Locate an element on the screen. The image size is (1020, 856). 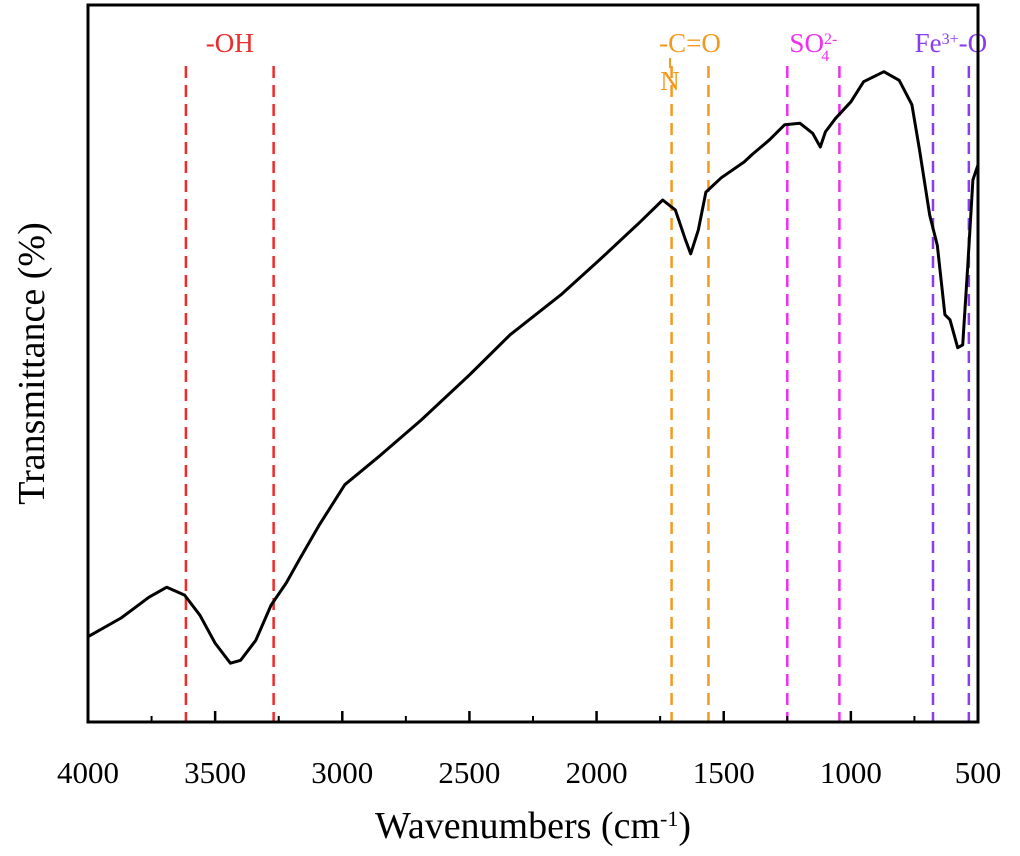
x-axis-title-part: Wavenumbers (cm is located at coordinates (517, 826).